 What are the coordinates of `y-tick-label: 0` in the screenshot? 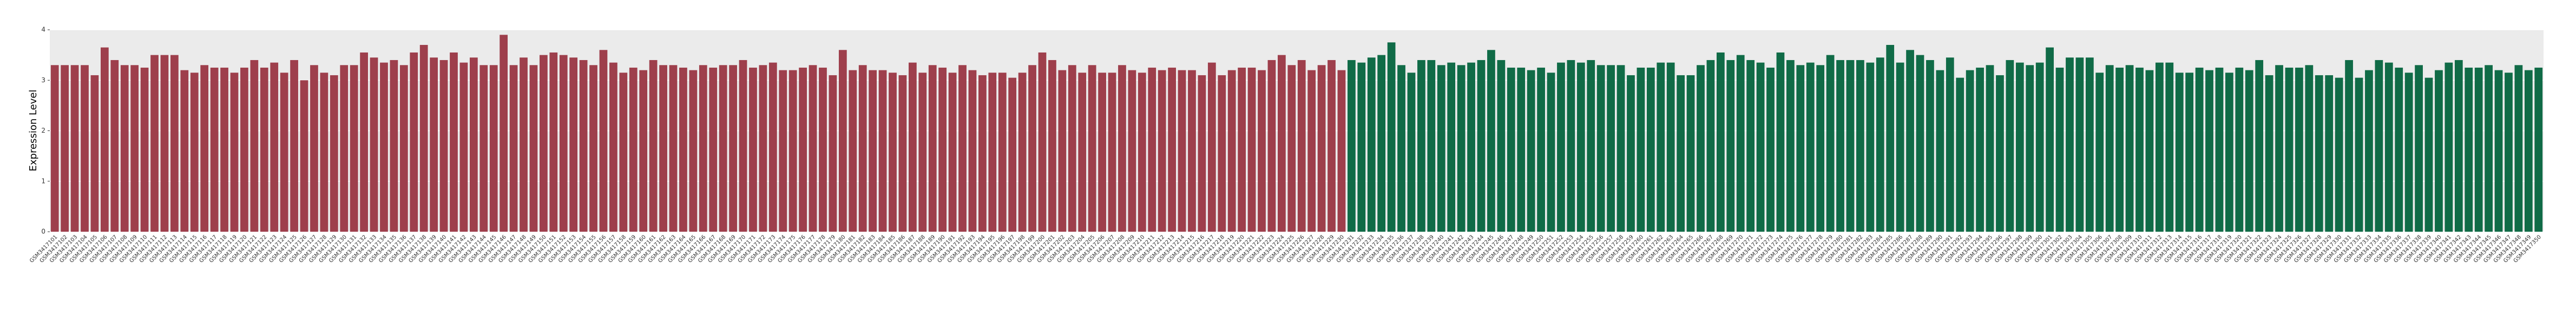 It's located at (43, 232).